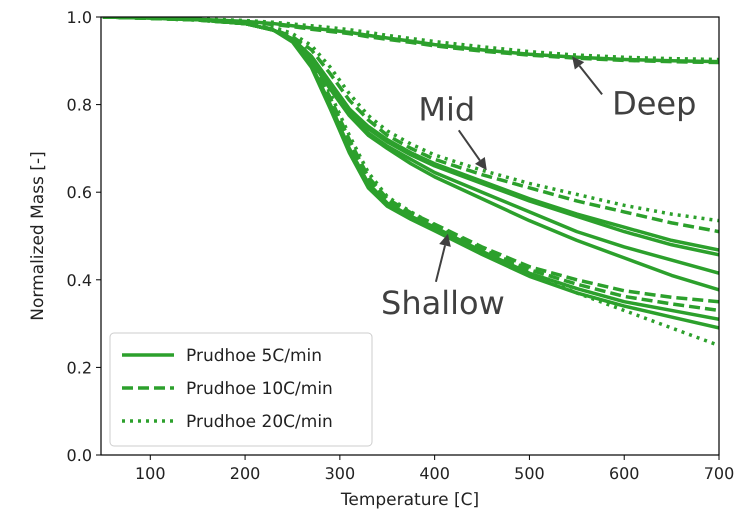 Image resolution: width=750 pixels, height=518 pixels. I want to click on annotation: Mid, so click(447, 109).